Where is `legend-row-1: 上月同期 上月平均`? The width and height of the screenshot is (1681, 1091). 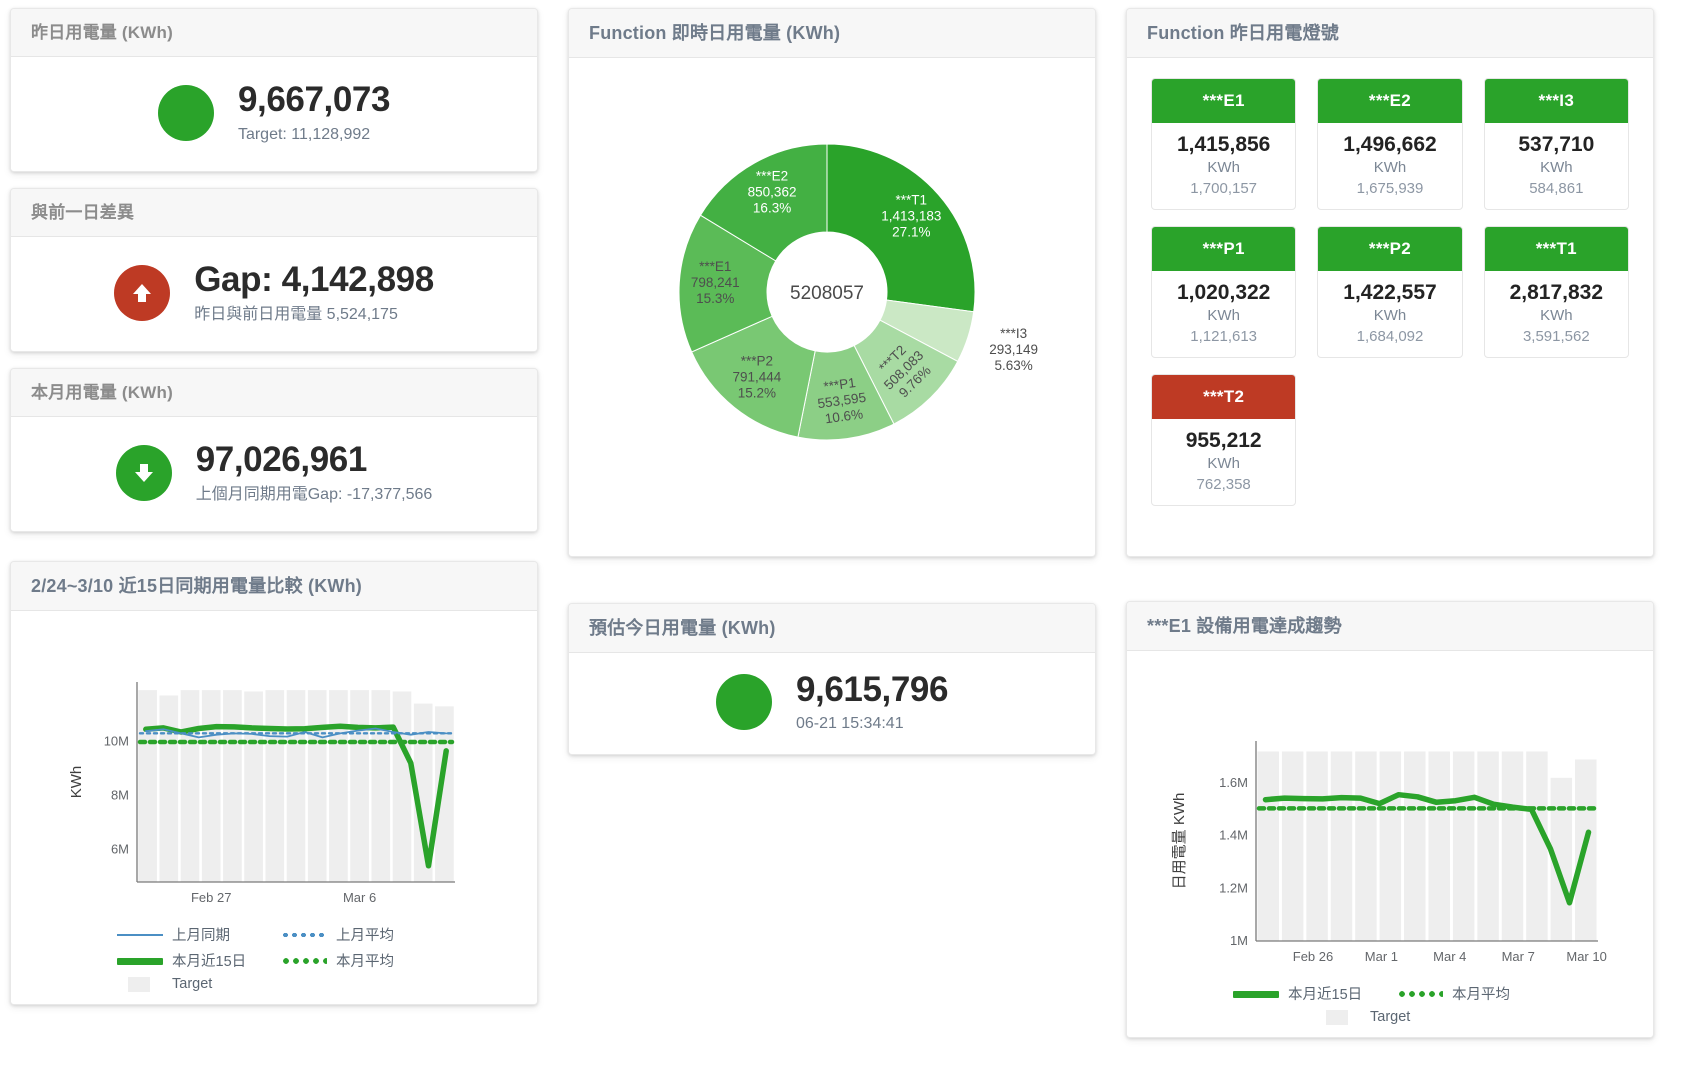
legend-row-1: 上月同期 上月平均 is located at coordinates (274, 934).